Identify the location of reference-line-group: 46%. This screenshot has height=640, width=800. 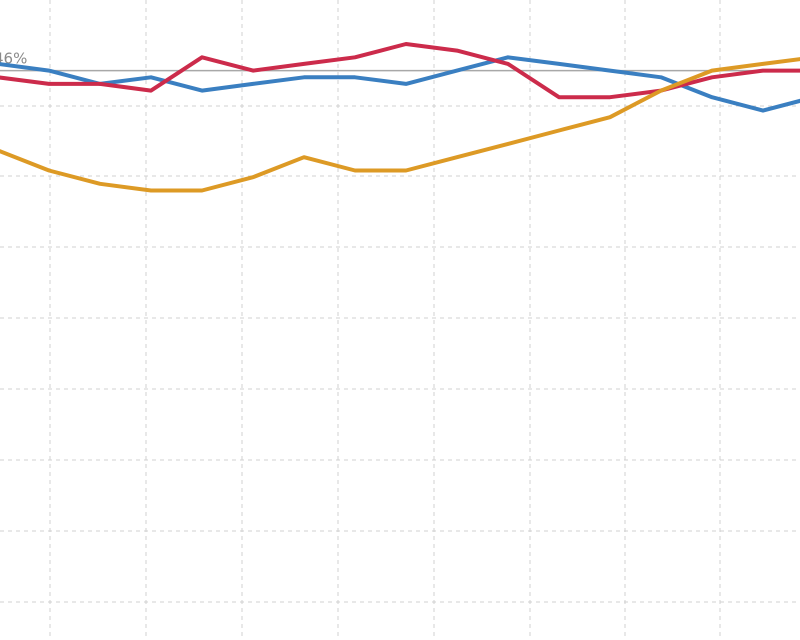
(400, 61).